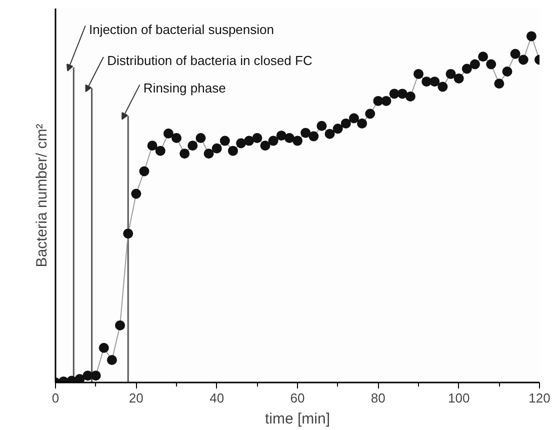 The width and height of the screenshot is (553, 430). What do you see at coordinates (181, 29) in the screenshot?
I see `ref-line-label: Injection of bacterial suspension` at bounding box center [181, 29].